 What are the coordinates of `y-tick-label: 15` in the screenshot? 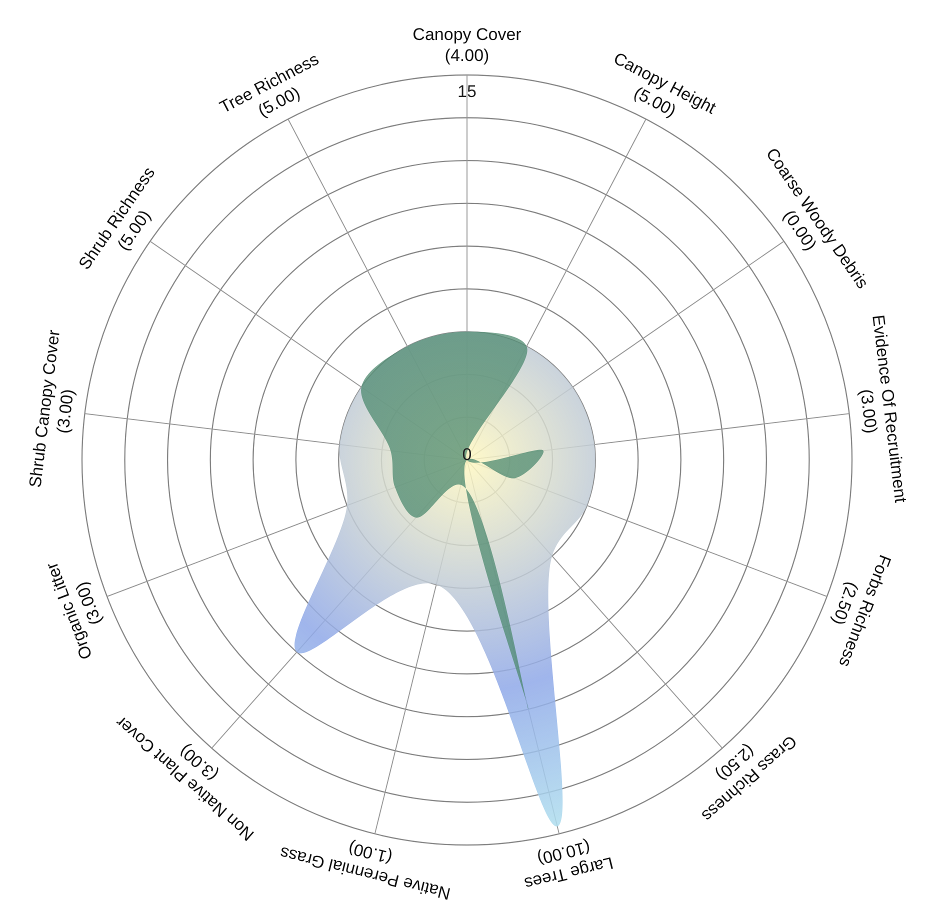 It's located at (467, 91).